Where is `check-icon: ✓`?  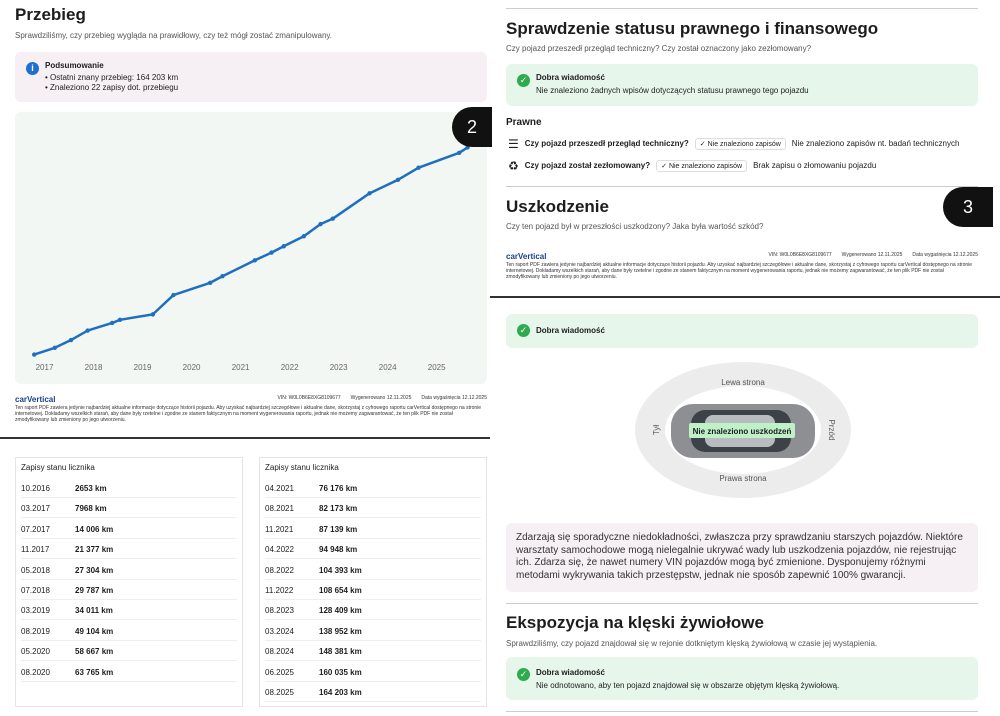 check-icon: ✓ is located at coordinates (523, 330).